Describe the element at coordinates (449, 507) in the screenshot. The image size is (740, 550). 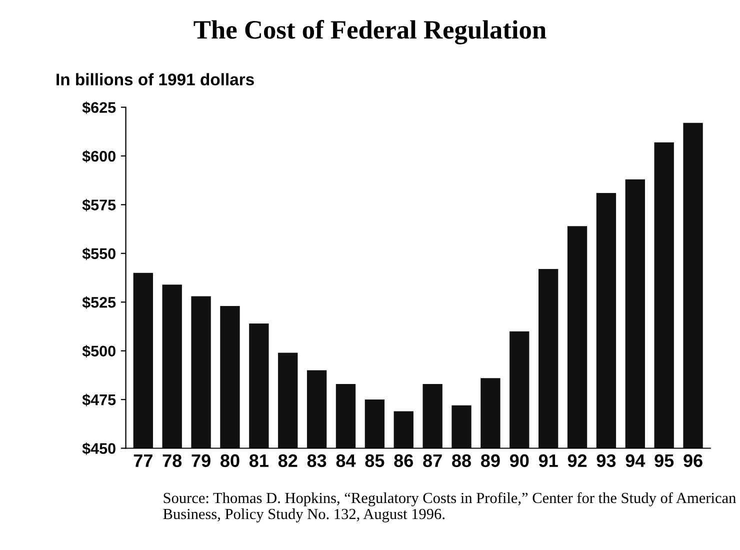
I see `source-note: Source: Thomas D. Hopkins, “Regulatory Costs in Profile,” Center for the Study of American Business, Policy Study No. 132, August 1996.` at that location.